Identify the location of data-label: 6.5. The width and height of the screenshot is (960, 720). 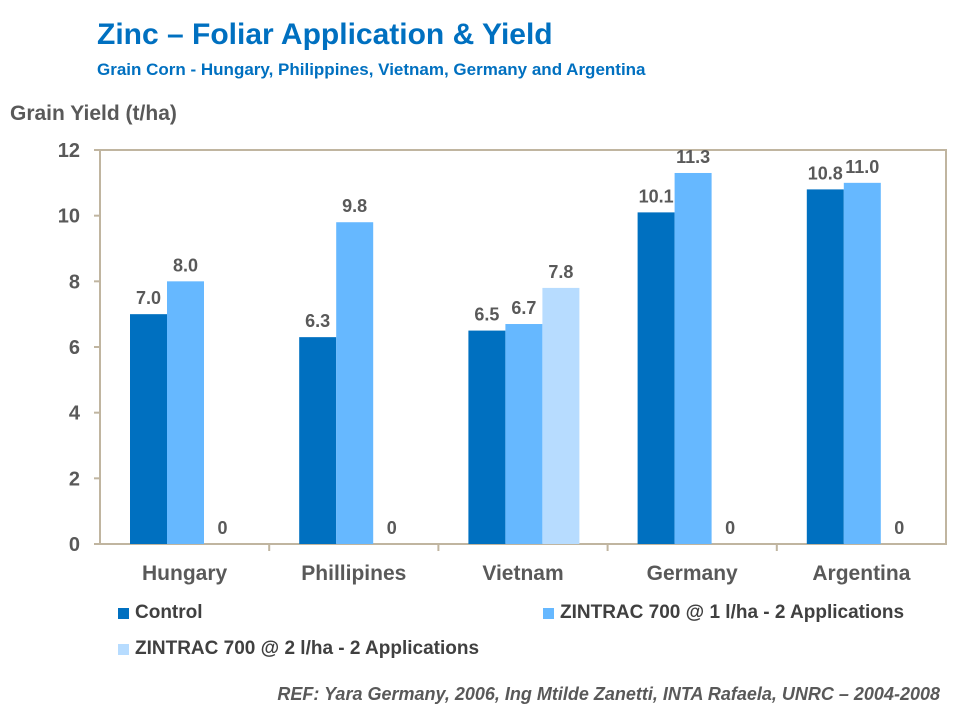
(486, 315).